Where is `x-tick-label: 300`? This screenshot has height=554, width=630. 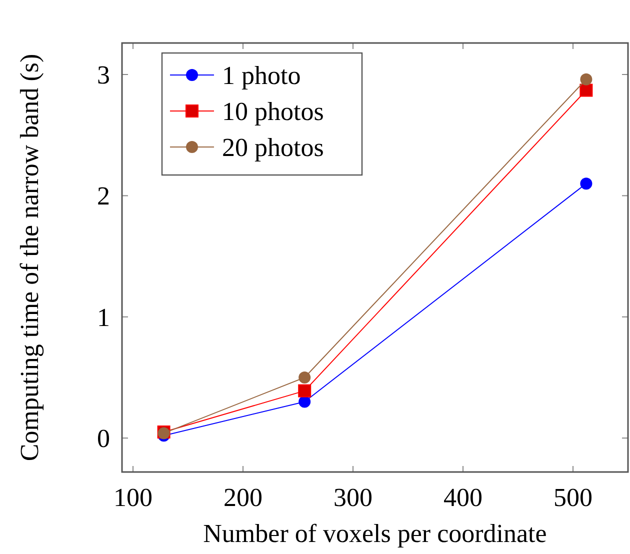
x-tick-label: 300 is located at coordinates (353, 497).